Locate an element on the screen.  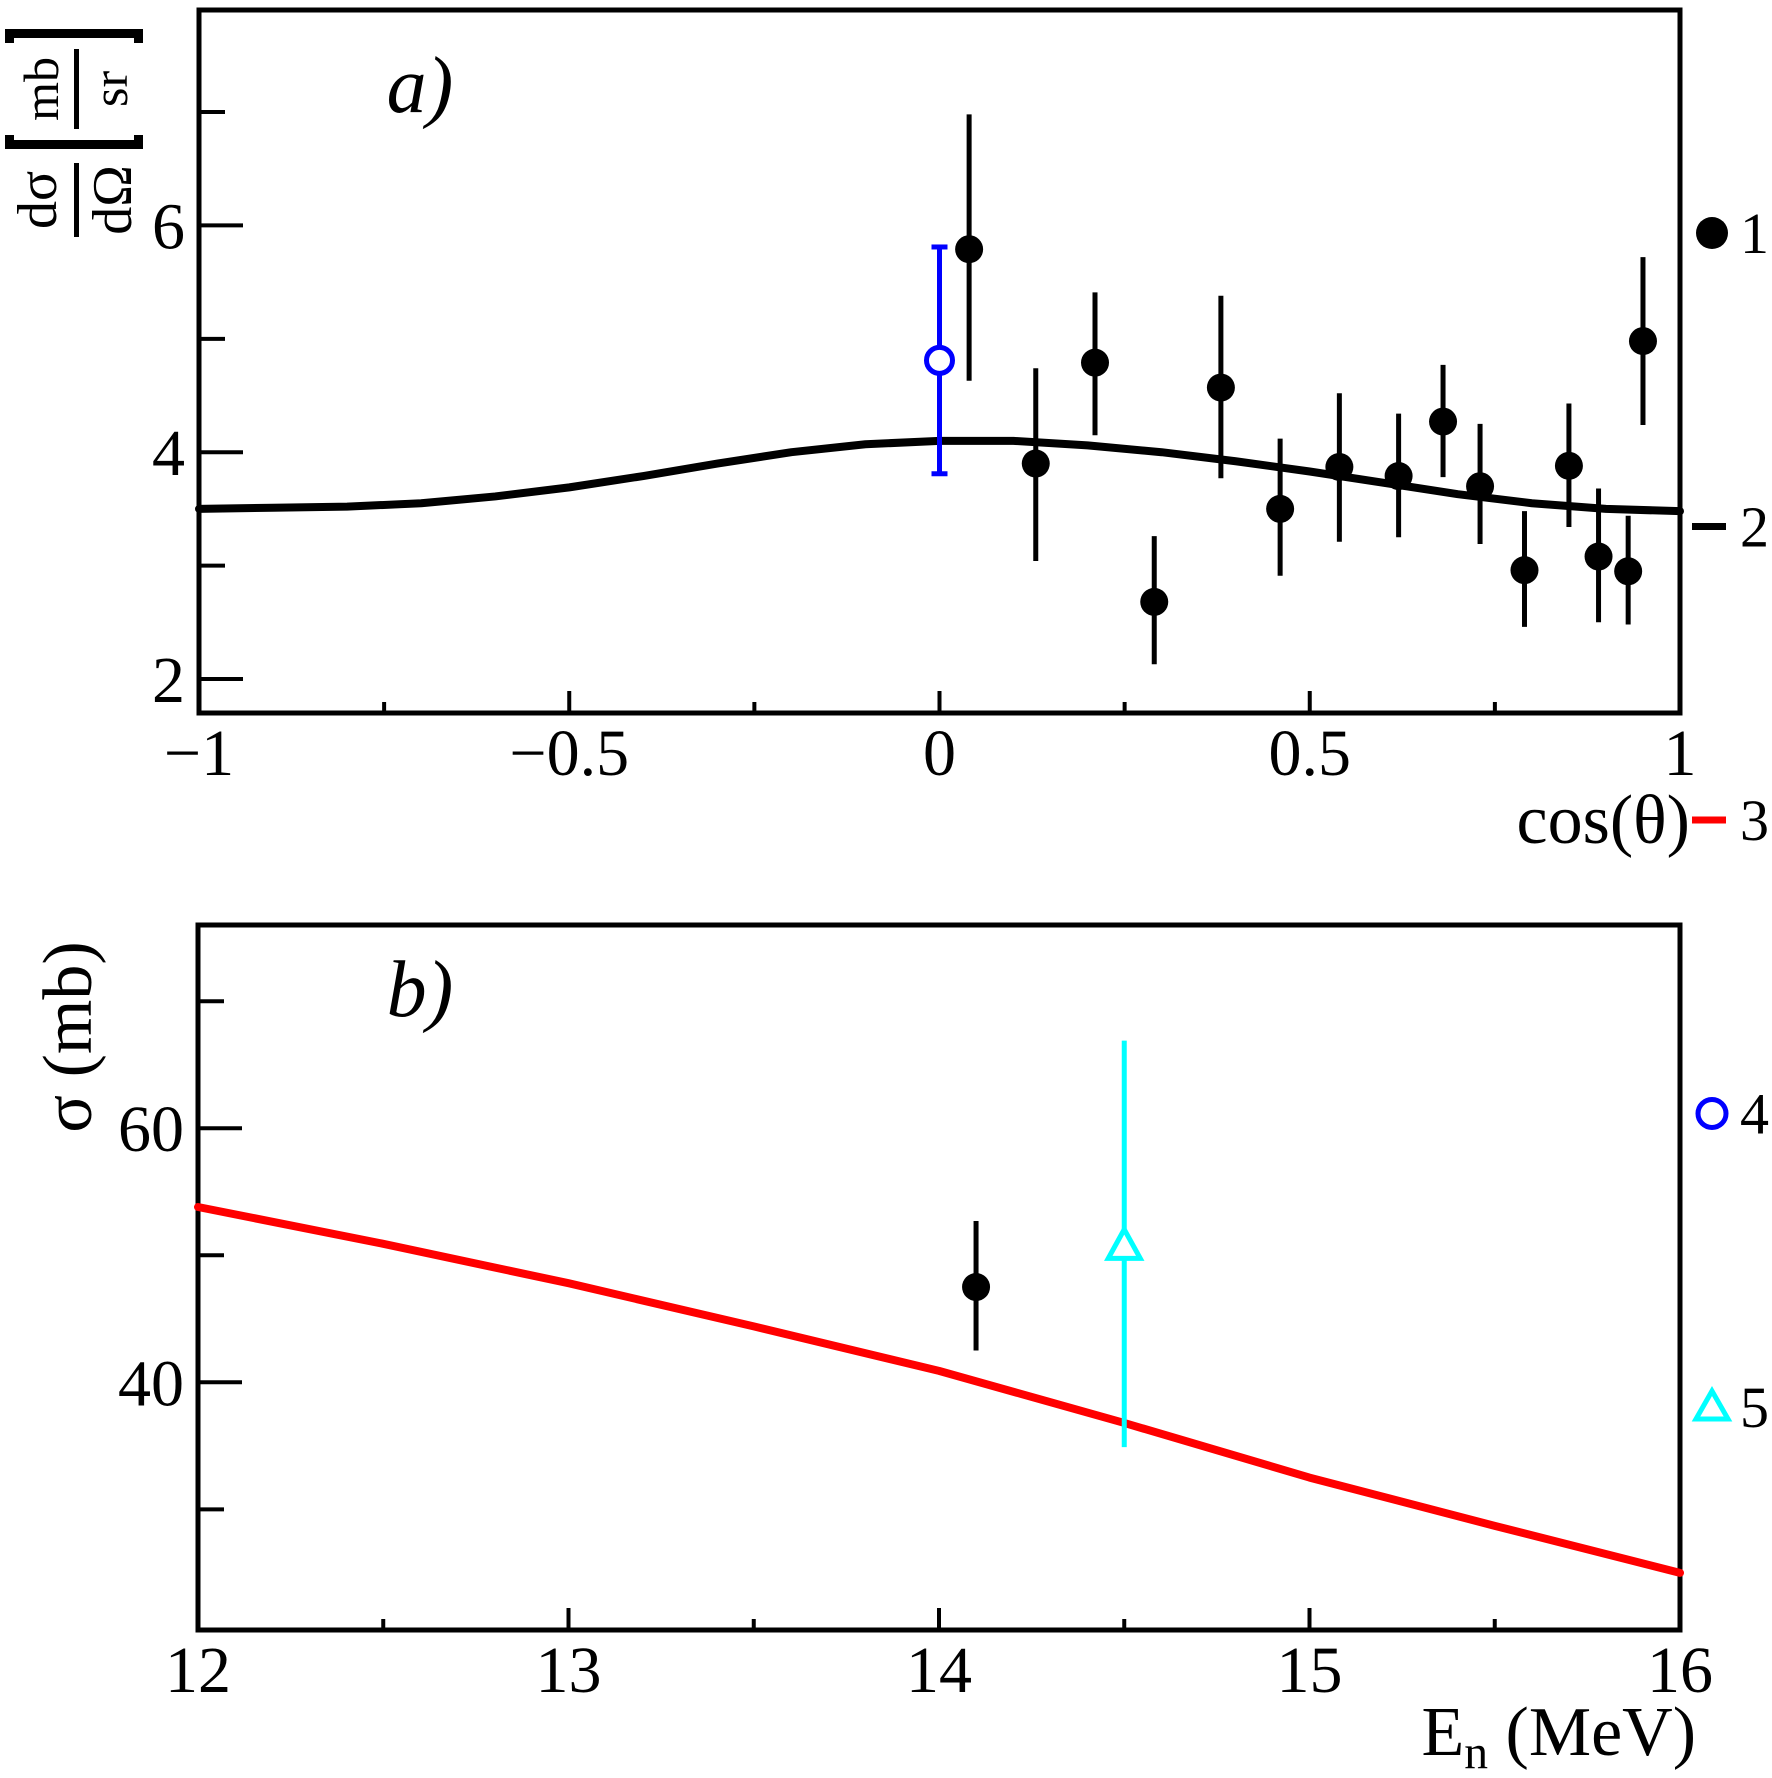
energy-subscript: n is located at coordinates (1476, 1752).